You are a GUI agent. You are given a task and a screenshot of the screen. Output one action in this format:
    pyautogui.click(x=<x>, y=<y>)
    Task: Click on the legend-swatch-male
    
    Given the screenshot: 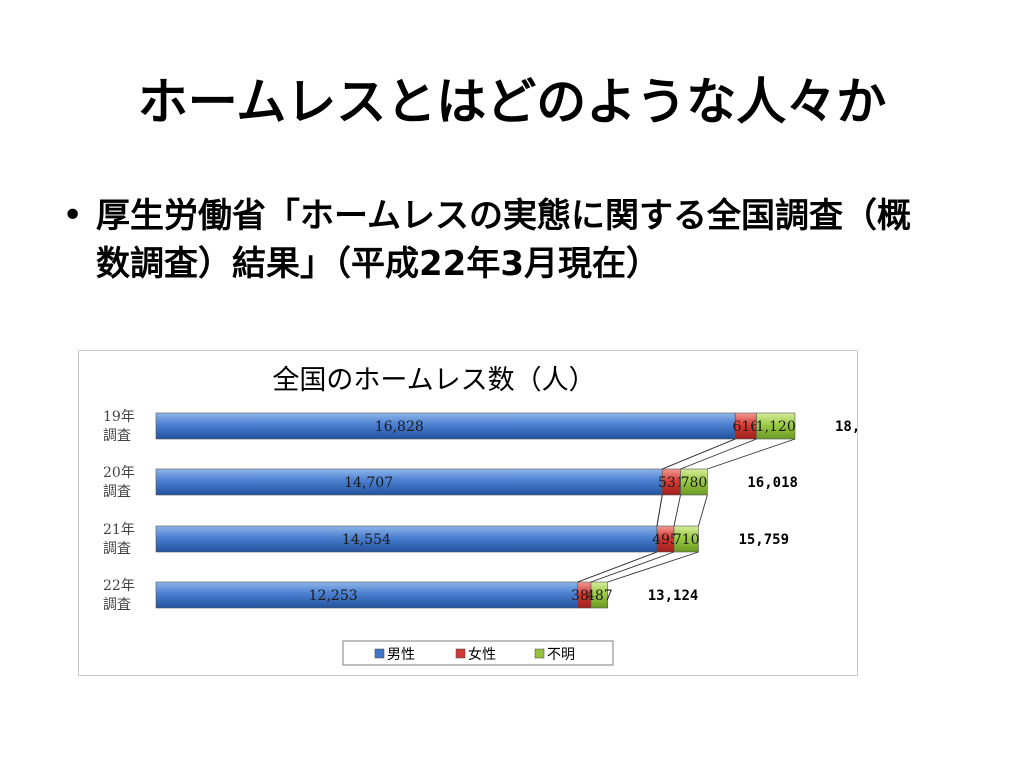 What is the action you would take?
    pyautogui.click(x=379, y=653)
    